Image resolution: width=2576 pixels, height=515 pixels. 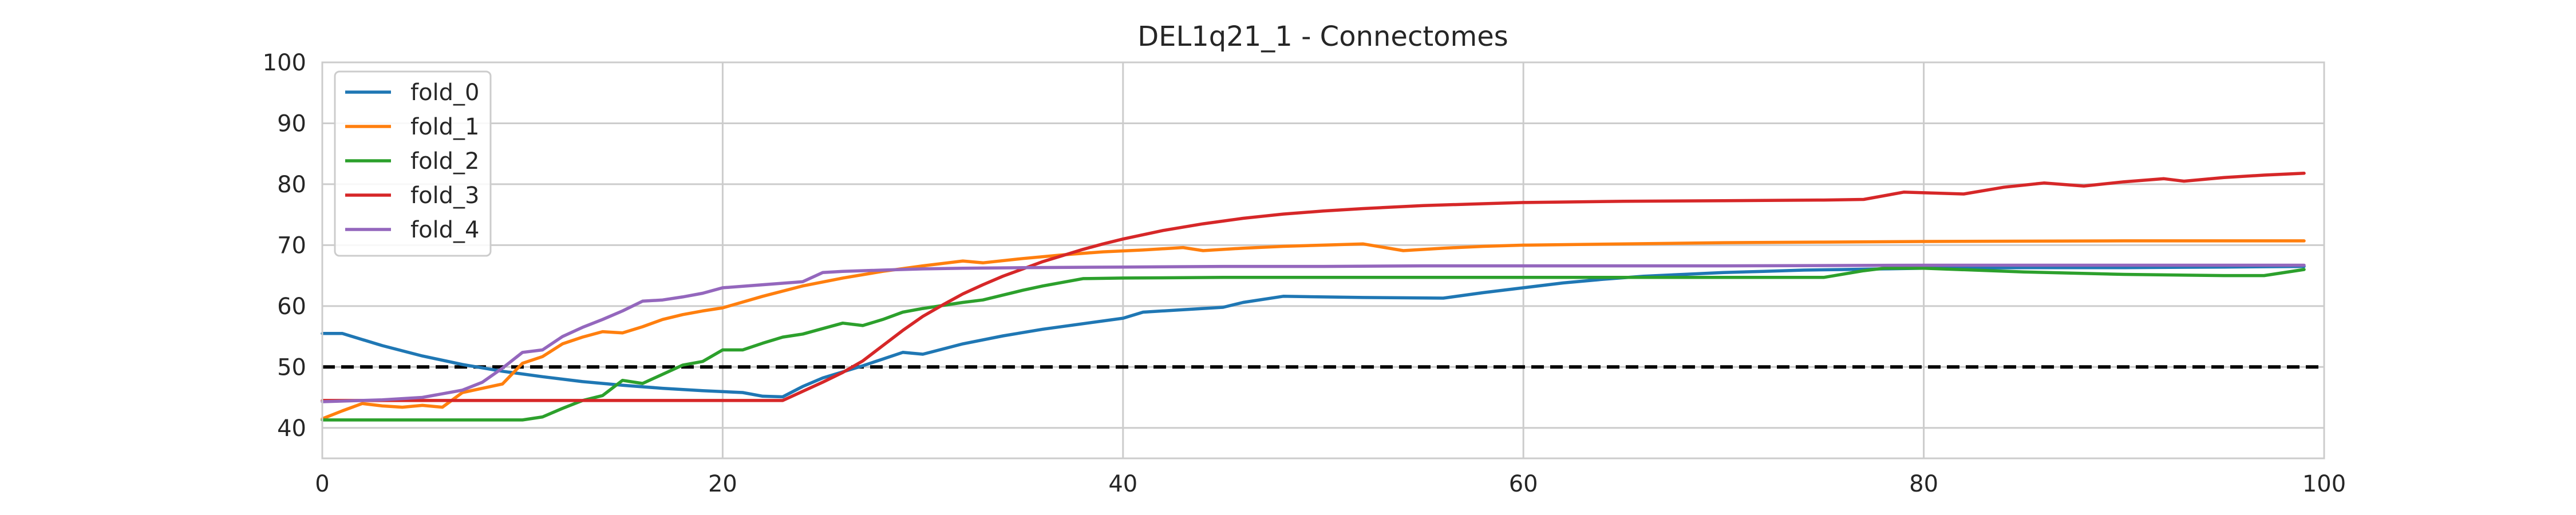 I want to click on legend-label: fold_0, so click(x=445, y=93).